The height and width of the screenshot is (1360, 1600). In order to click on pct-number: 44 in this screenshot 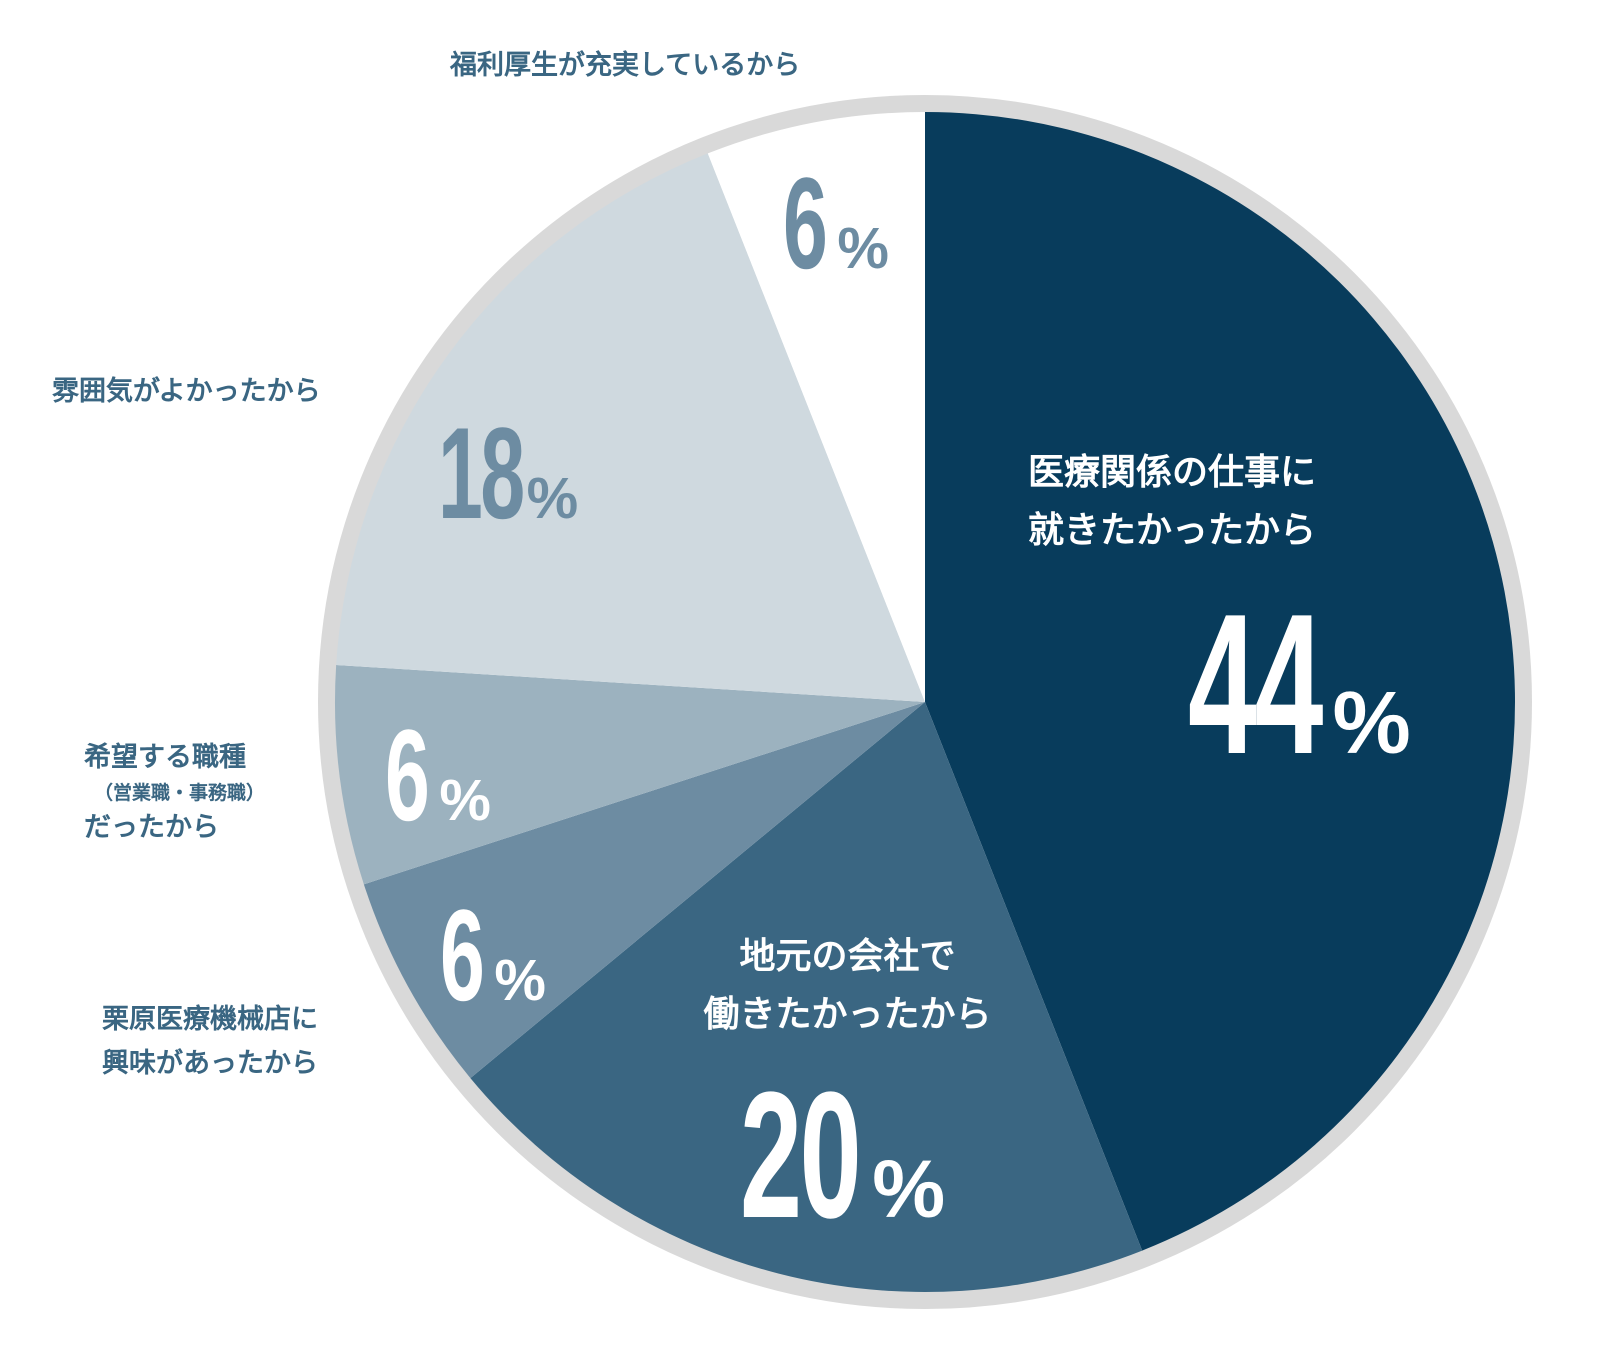, I will do `click(1255, 684)`.